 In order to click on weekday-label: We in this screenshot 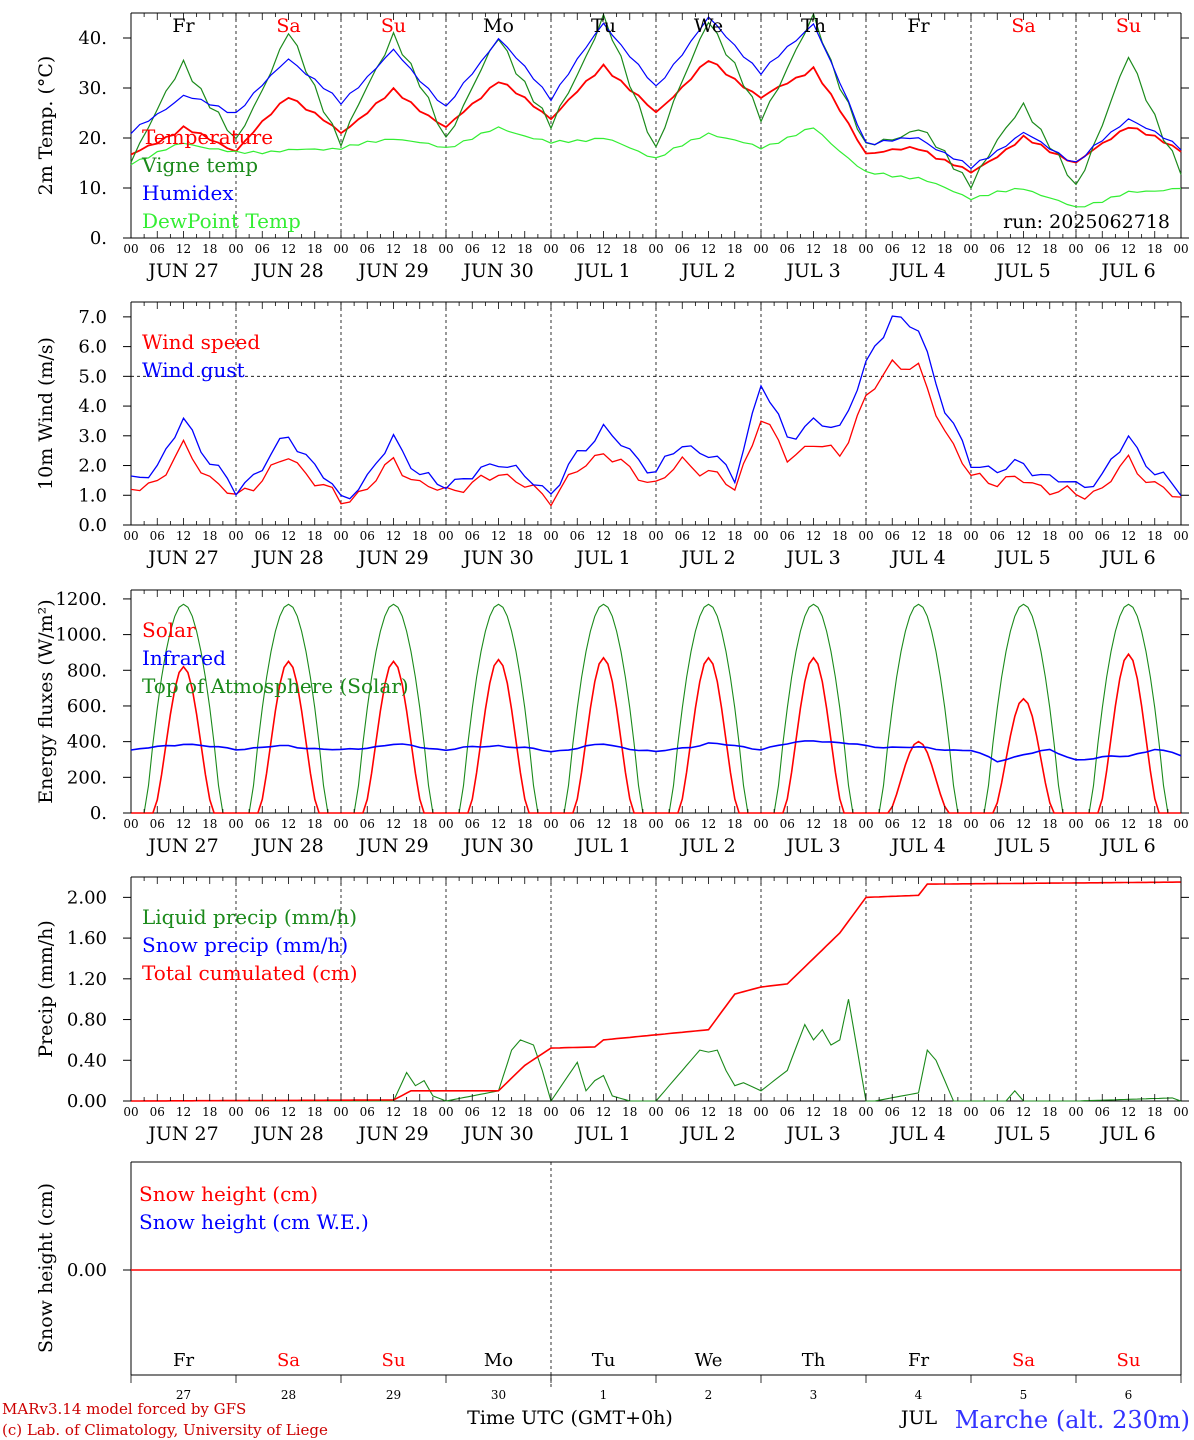, I will do `click(709, 1360)`.